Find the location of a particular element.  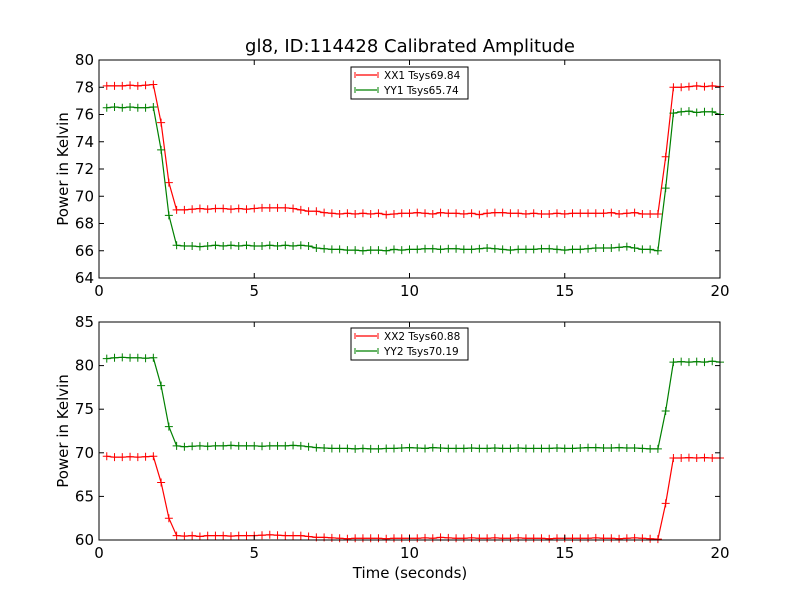

legend-marker is located at coordinates (366, 90).